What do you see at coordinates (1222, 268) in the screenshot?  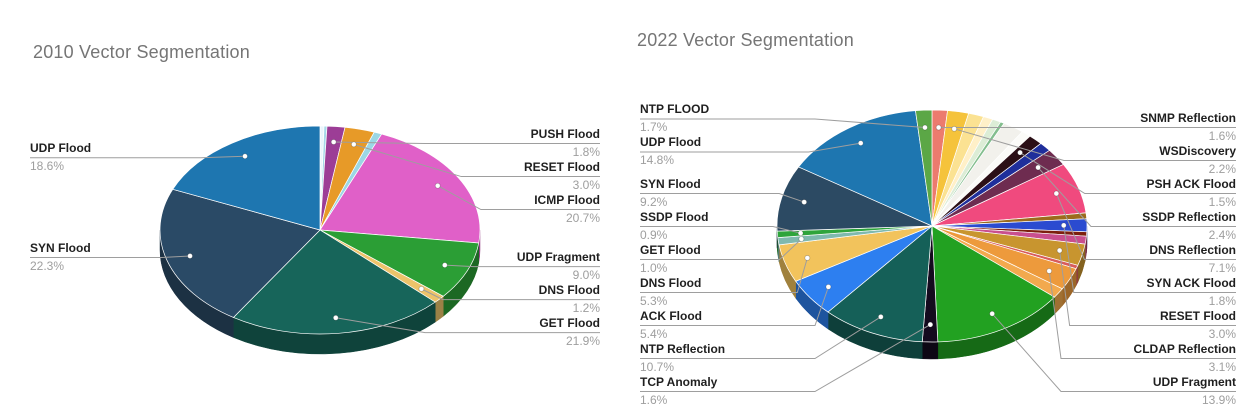 I see `slice-percent: 7.1%` at bounding box center [1222, 268].